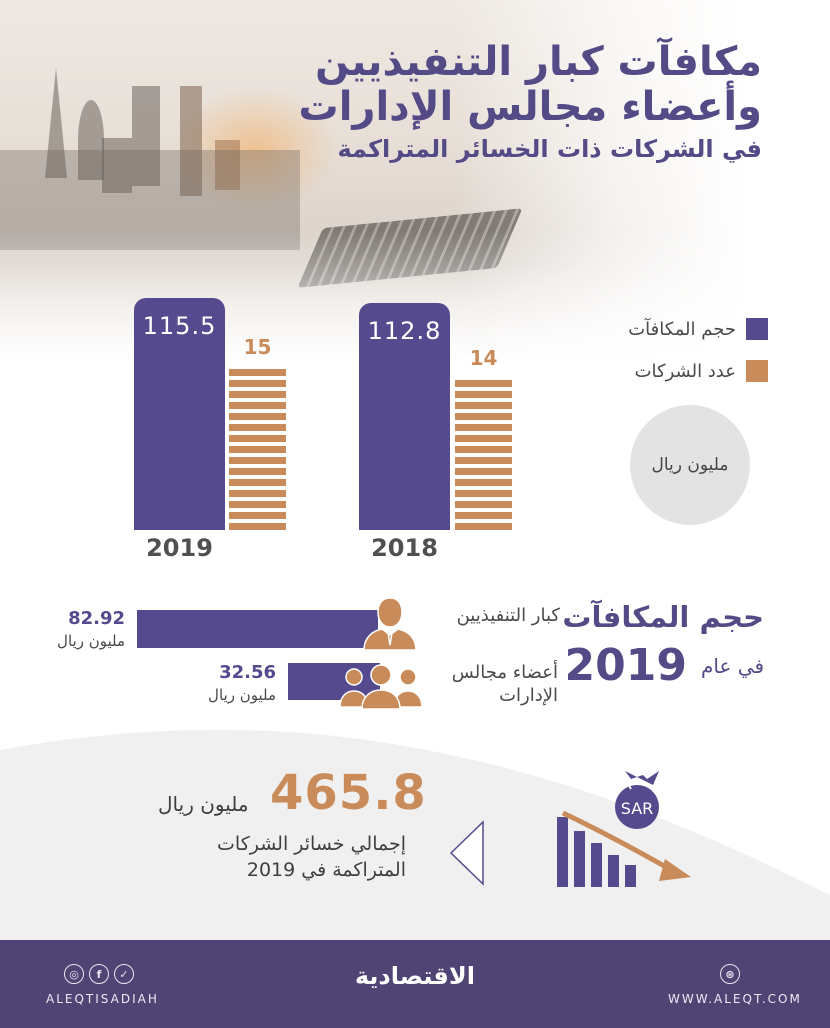 This screenshot has width=830, height=1028. I want to click on globe-icon: ⊛, so click(730, 974).